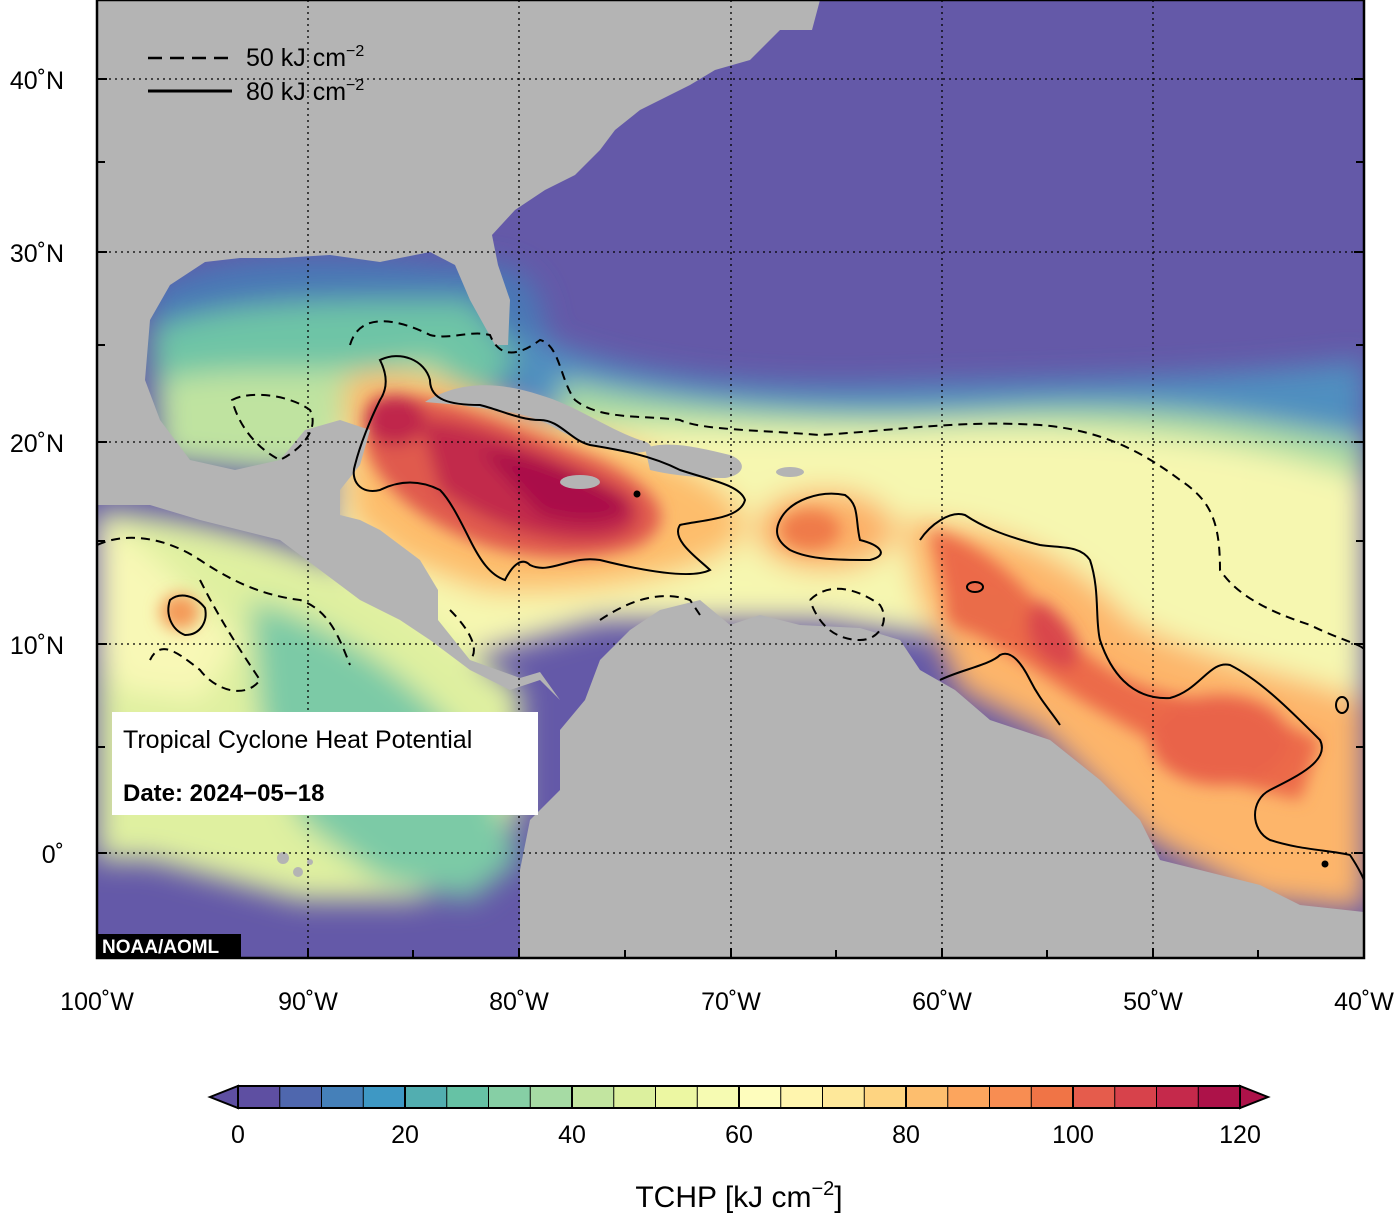 The height and width of the screenshot is (1217, 1400). Describe the element at coordinates (519, 1002) in the screenshot. I see `lon-label-80w: 80˚W` at that location.